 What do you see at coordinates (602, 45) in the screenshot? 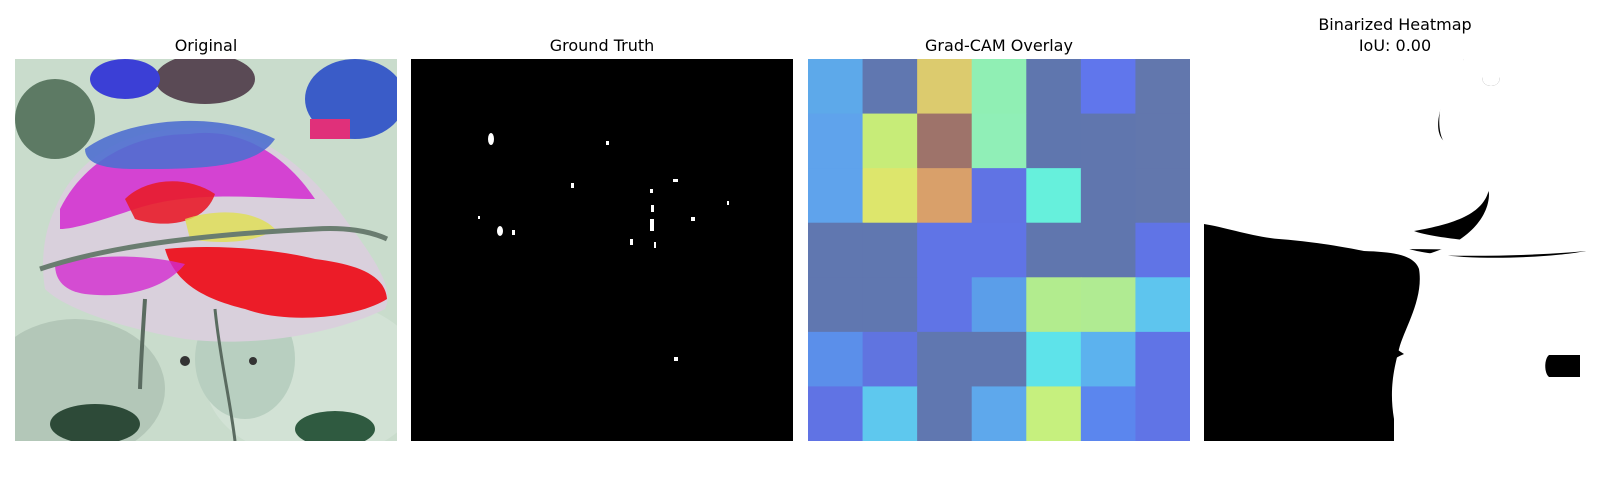
I see `panel-title-ground-truth: Ground Truth` at bounding box center [602, 45].